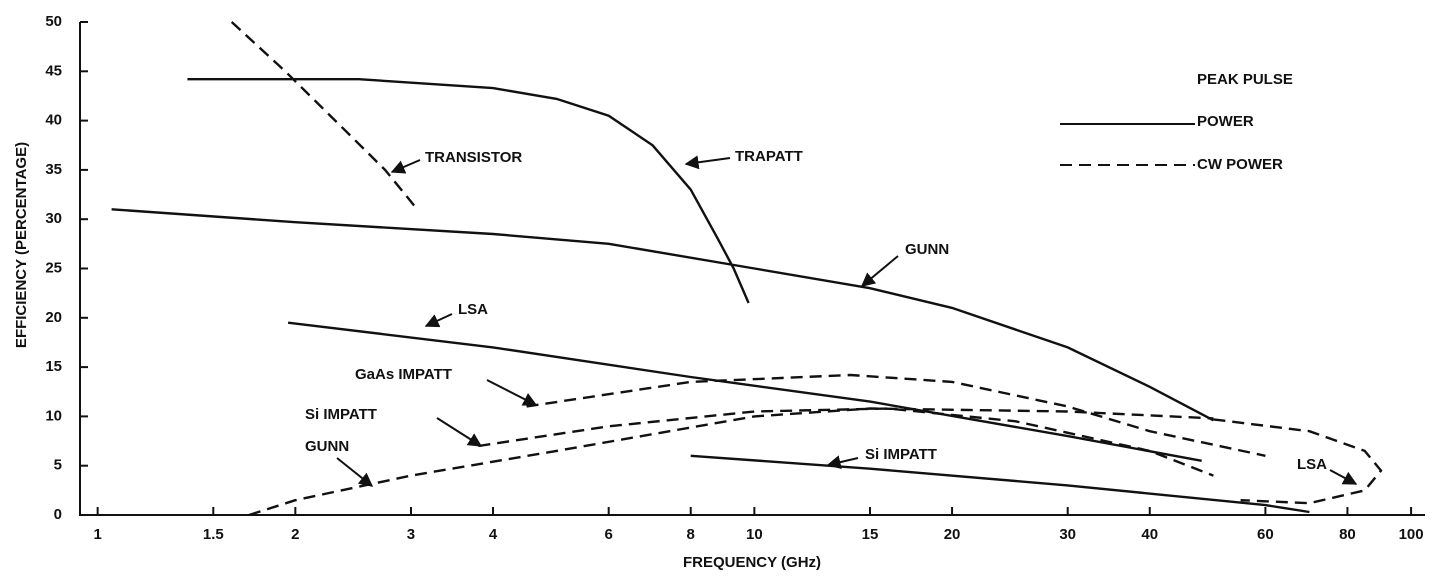 This screenshot has width=1442, height=582. Describe the element at coordinates (1347, 534) in the screenshot. I see `x-tick-label: 80` at that location.